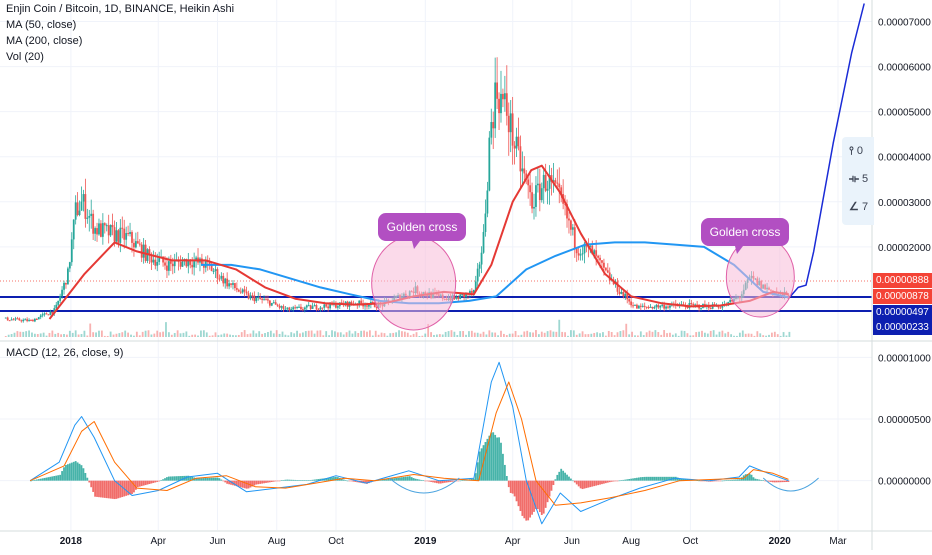 This screenshot has height=555, width=932. I want to click on ma50-legend: MA (50, close), so click(41, 25).